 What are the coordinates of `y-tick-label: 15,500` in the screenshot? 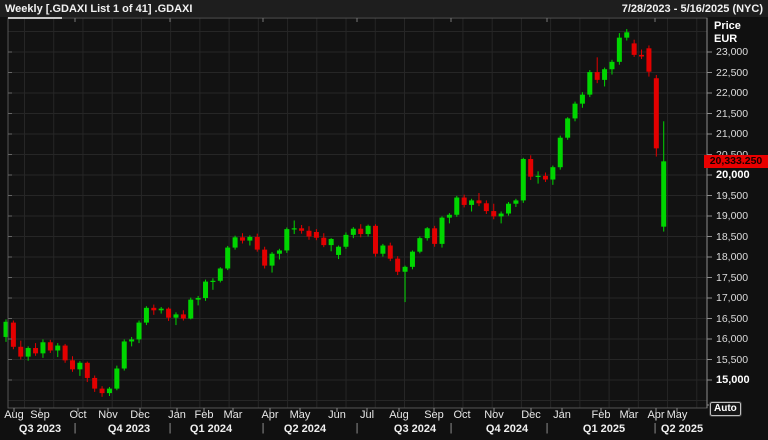 It's located at (732, 359).